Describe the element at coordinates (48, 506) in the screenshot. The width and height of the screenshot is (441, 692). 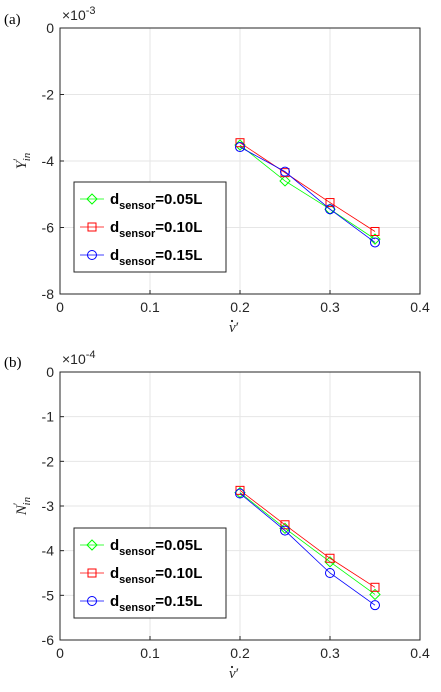
I see `y-tick-label: -3` at that location.